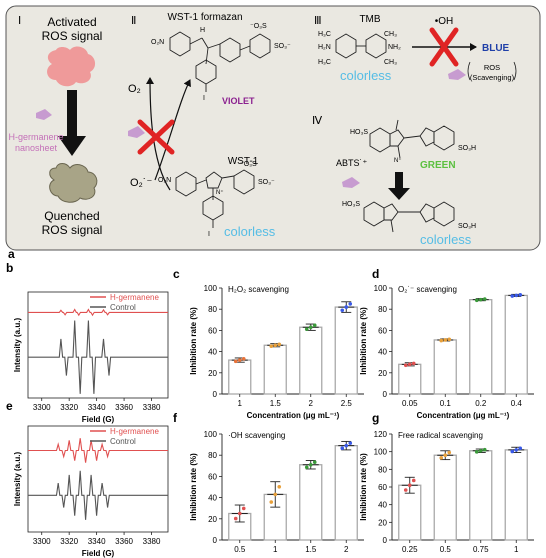 The image size is (546, 558). What do you see at coordinates (98, 553) in the screenshot?
I see `x-axis-label: Field (G)` at bounding box center [98, 553].